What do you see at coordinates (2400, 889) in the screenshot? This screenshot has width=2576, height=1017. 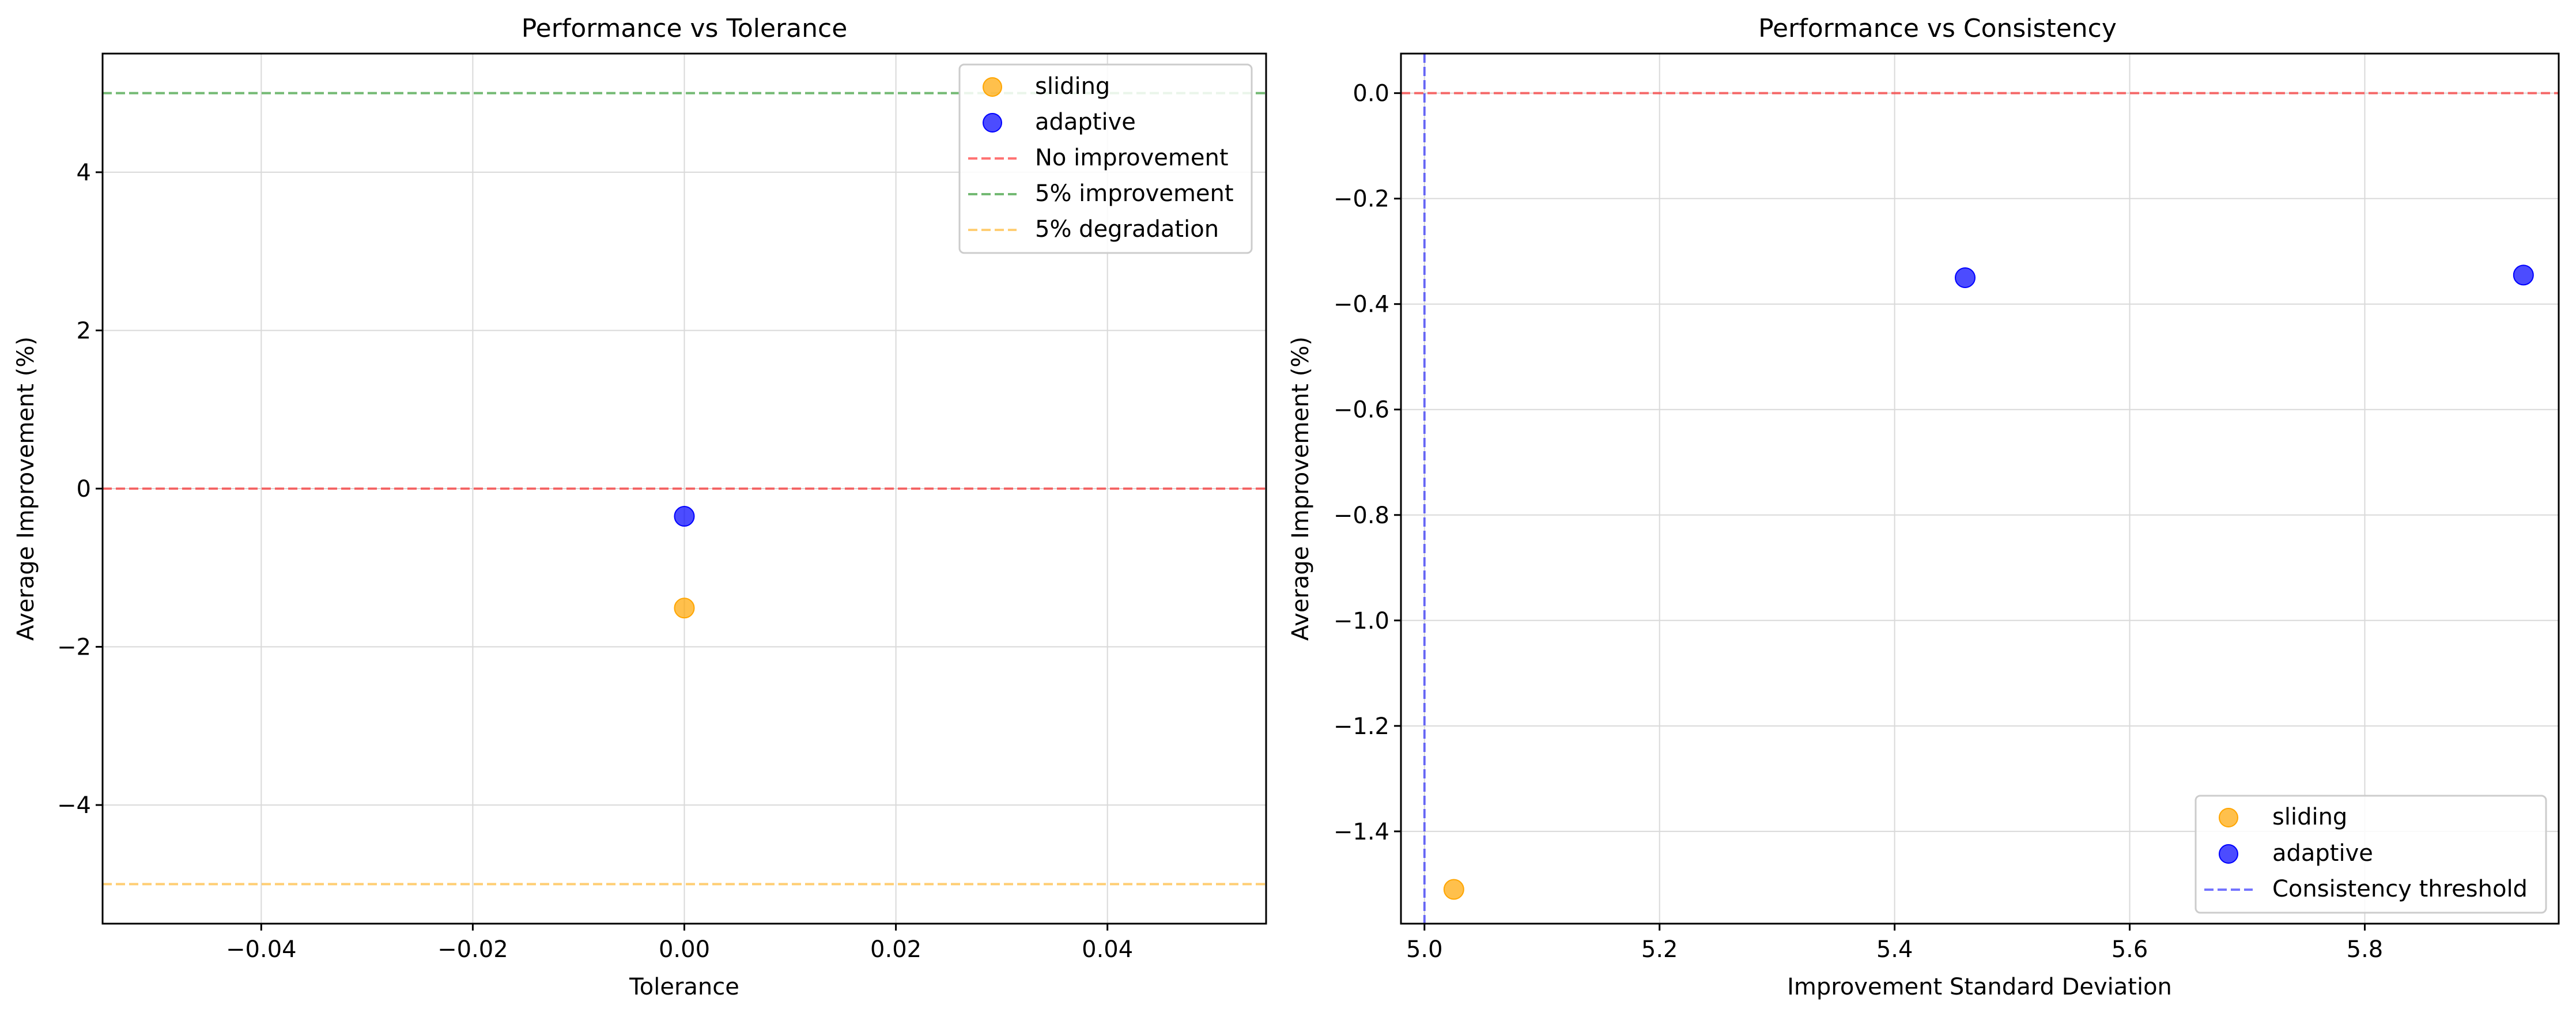 I see `legend-label-consistency-threshold: Consistency threshold` at bounding box center [2400, 889].